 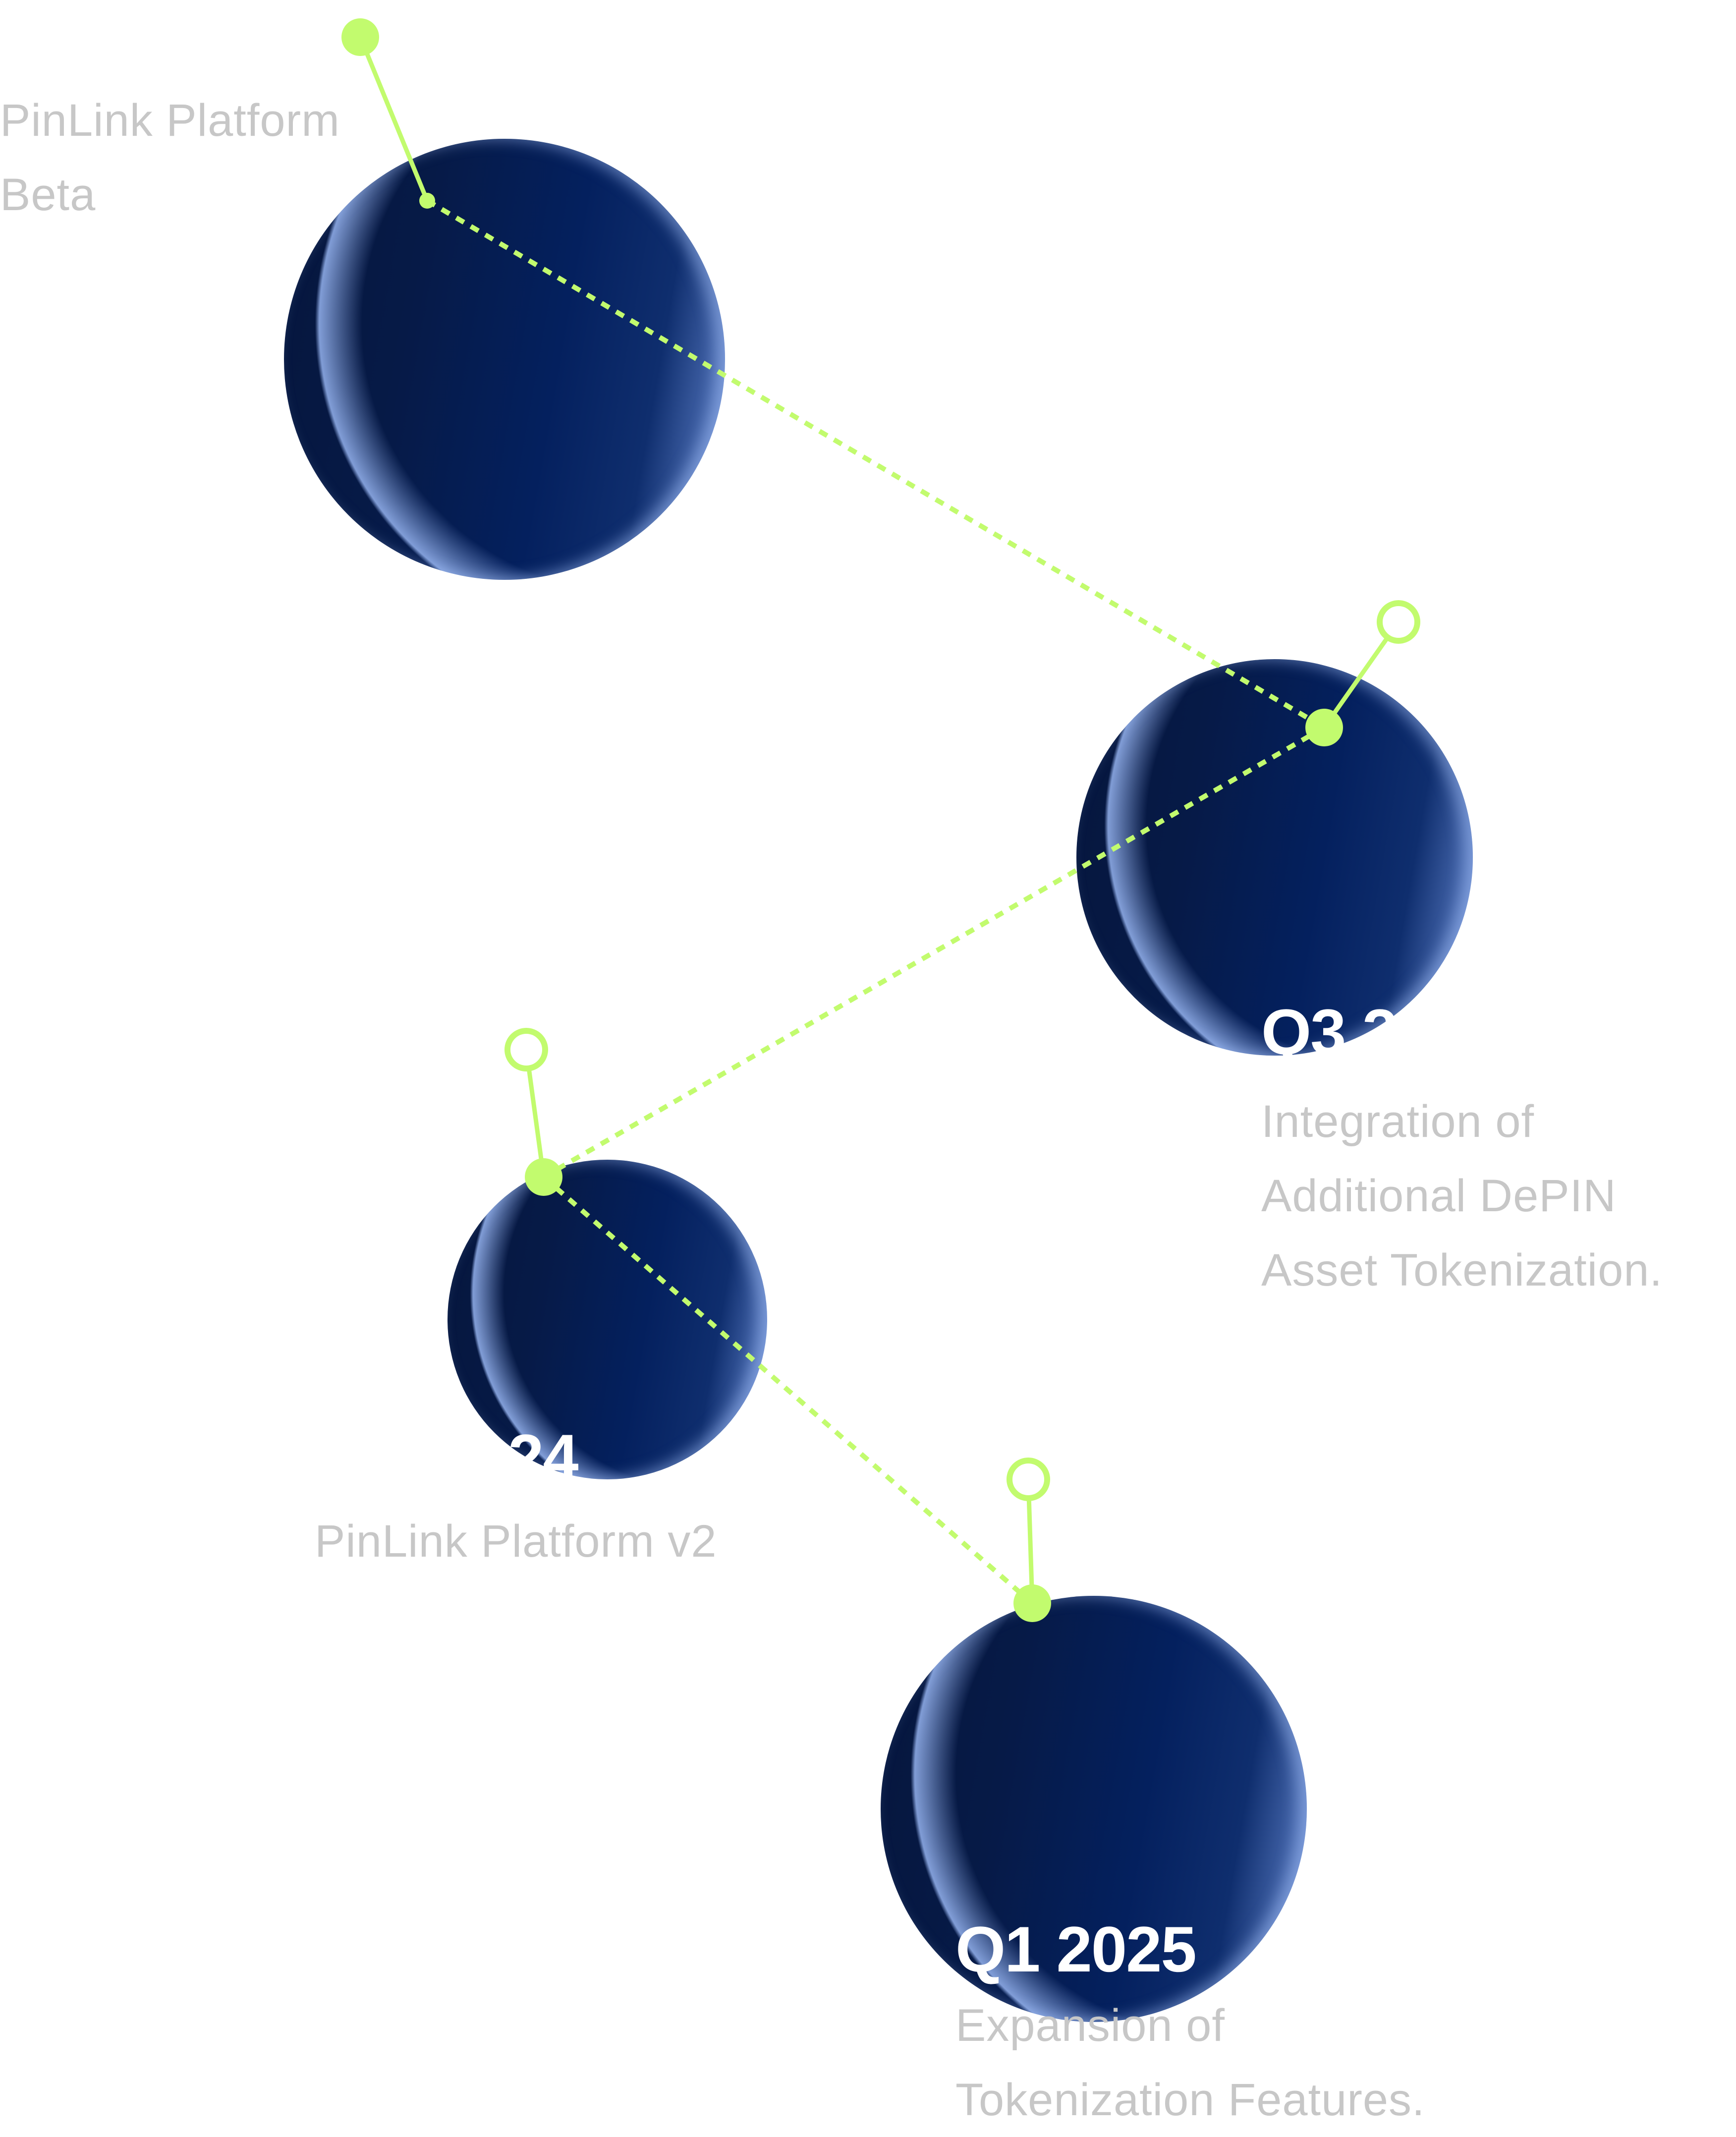 I want to click on pin-1-head, so click(x=360, y=37).